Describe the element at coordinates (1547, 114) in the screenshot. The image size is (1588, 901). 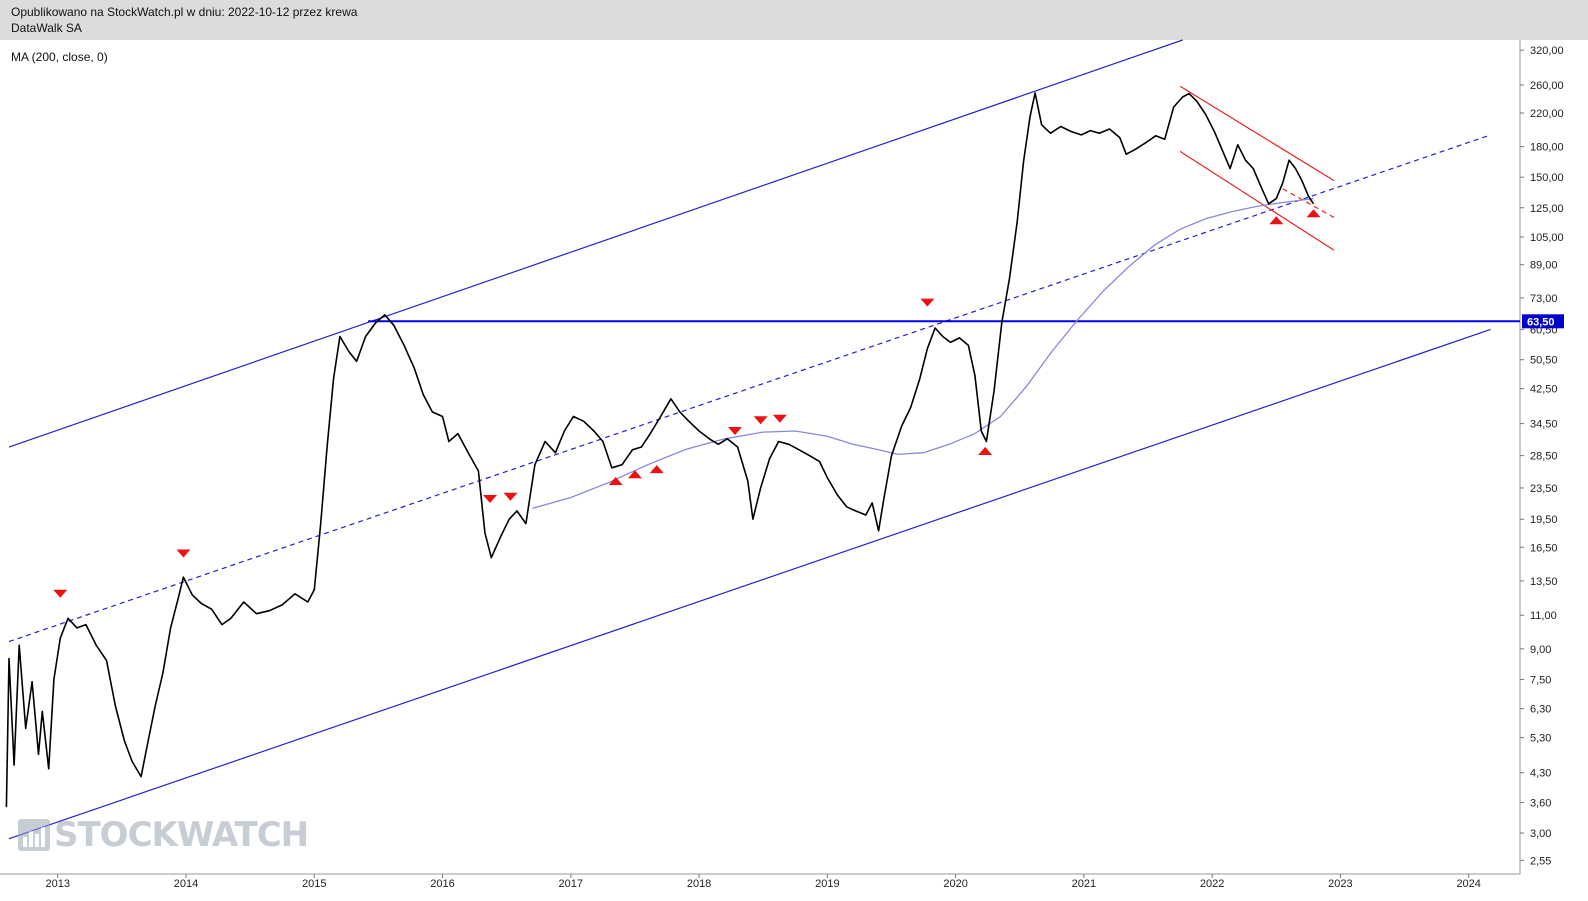
I see `y-tick-label: 220,00` at that location.